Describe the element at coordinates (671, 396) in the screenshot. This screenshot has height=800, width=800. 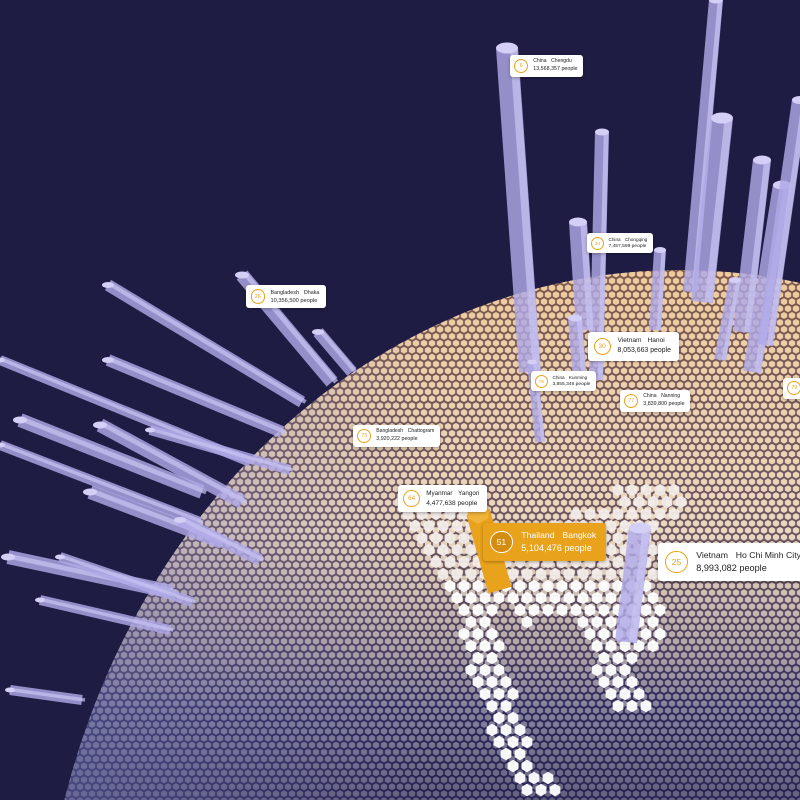
I see `city: Nanning` at that location.